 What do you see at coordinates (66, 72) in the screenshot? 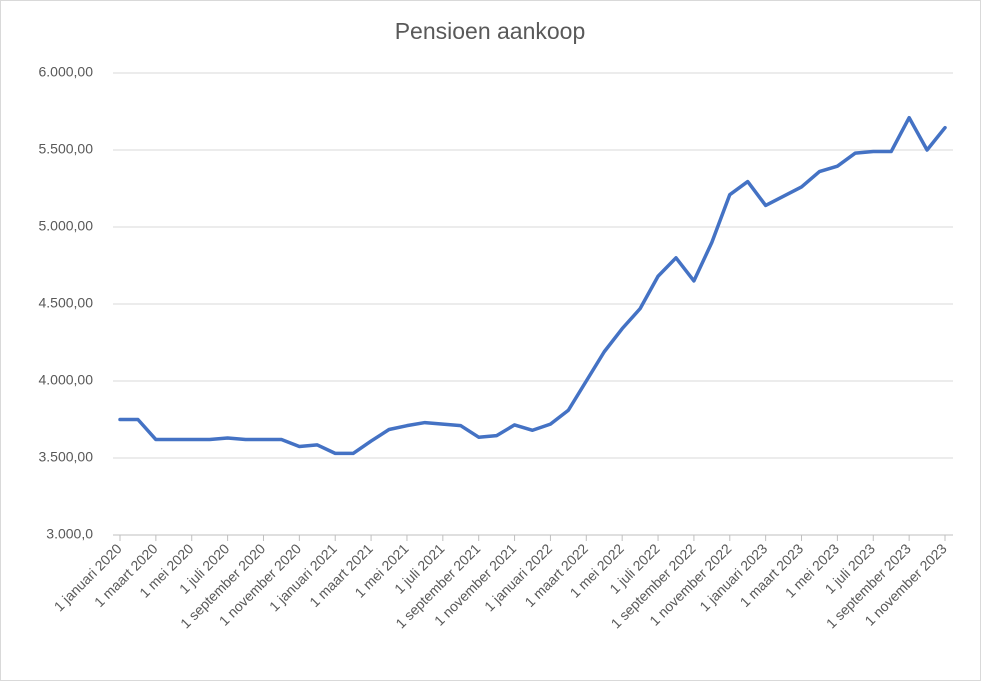
I see `y-tick-label: 6.000,00` at bounding box center [66, 72].